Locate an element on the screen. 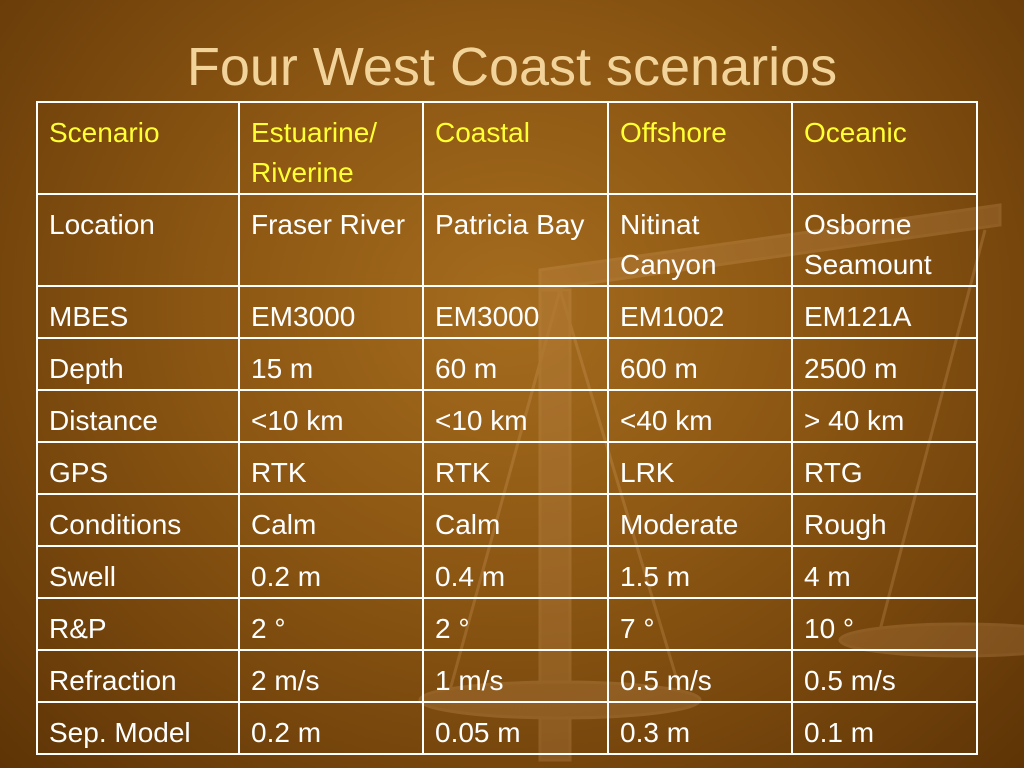 This screenshot has width=1024, height=768. table-cell: R&P is located at coordinates (138, 624).